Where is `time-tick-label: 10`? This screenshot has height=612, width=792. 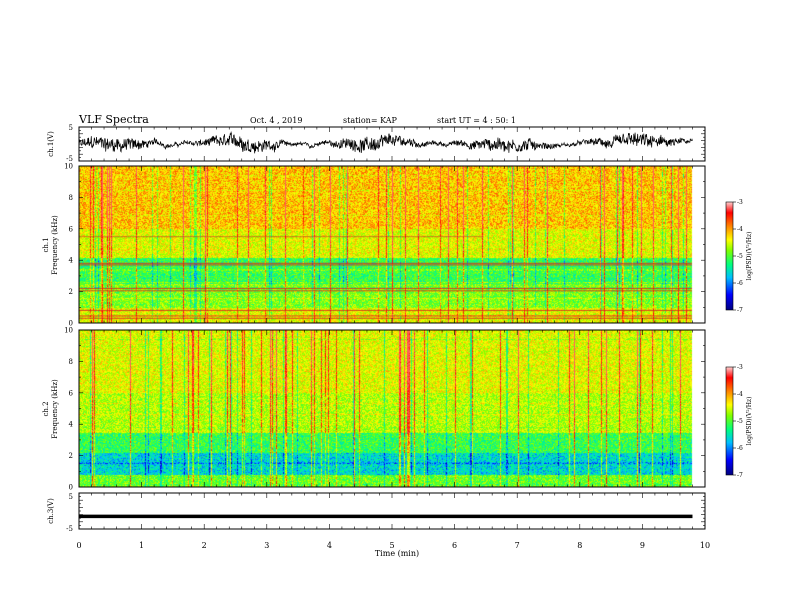
time-tick-label: 10 is located at coordinates (705, 545).